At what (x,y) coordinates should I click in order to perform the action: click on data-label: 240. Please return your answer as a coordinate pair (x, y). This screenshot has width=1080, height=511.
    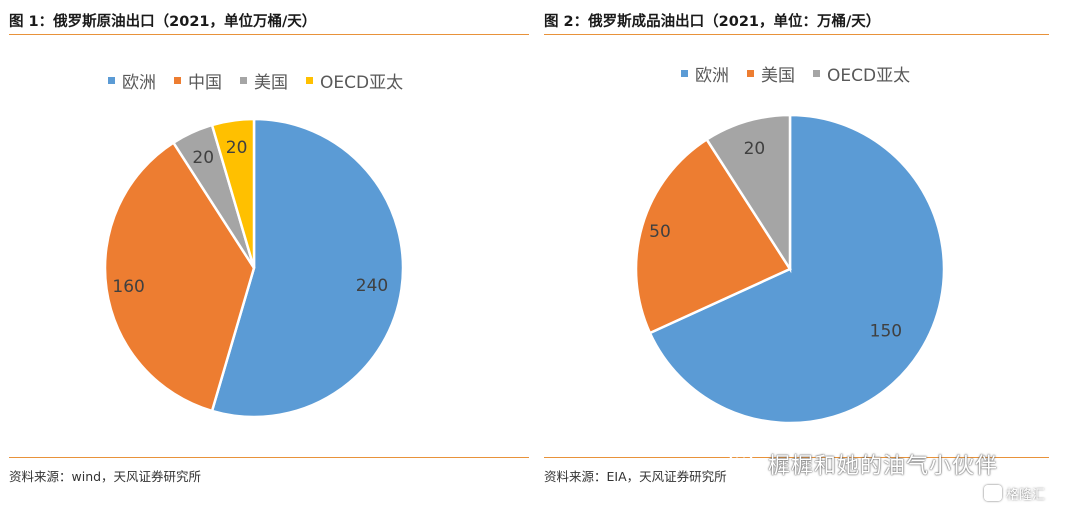
    Looking at the image, I should click on (372, 286).